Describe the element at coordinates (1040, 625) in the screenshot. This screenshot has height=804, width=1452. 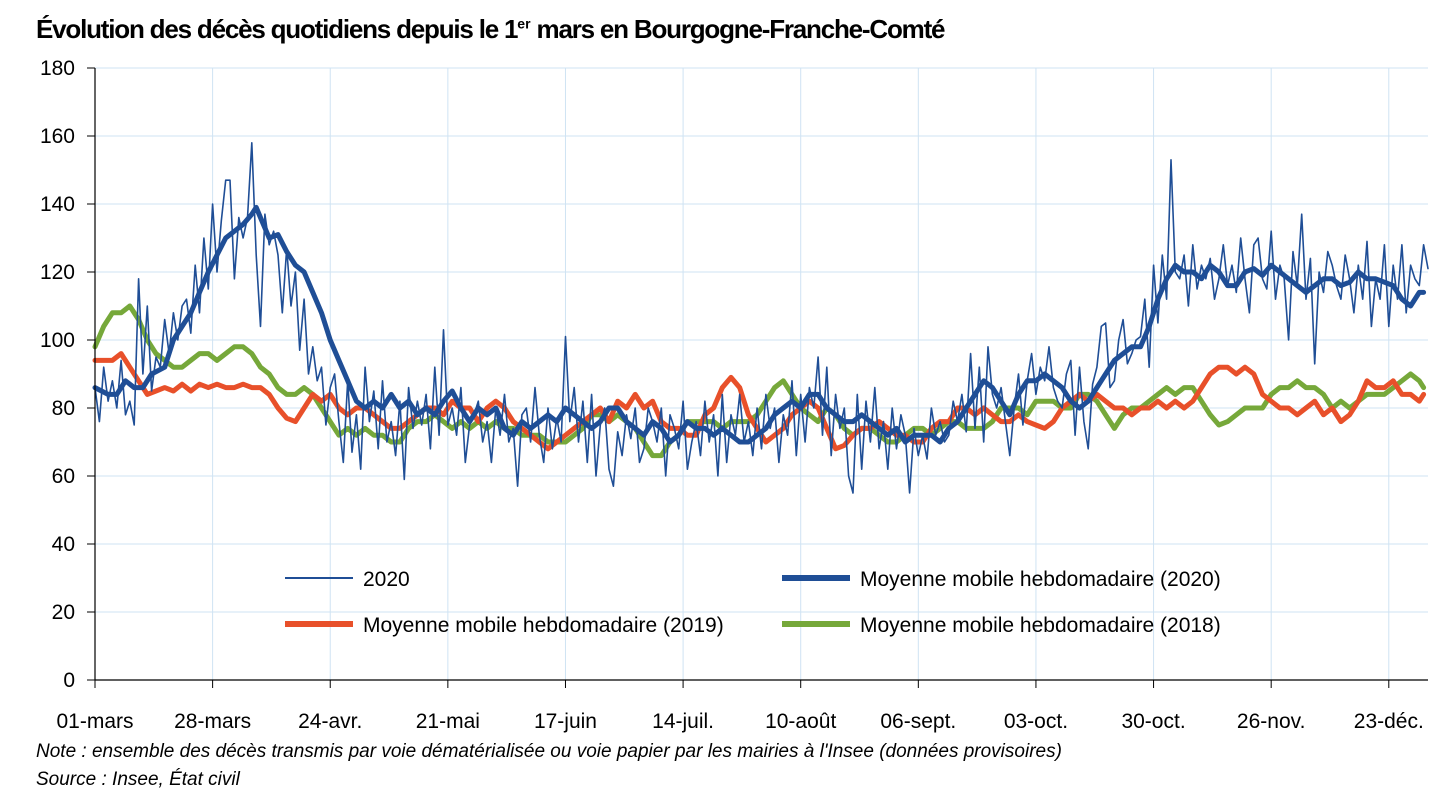
I see `legend-item-ma-2018-label: Moyenne mobile hebdomadaire (2018)` at that location.